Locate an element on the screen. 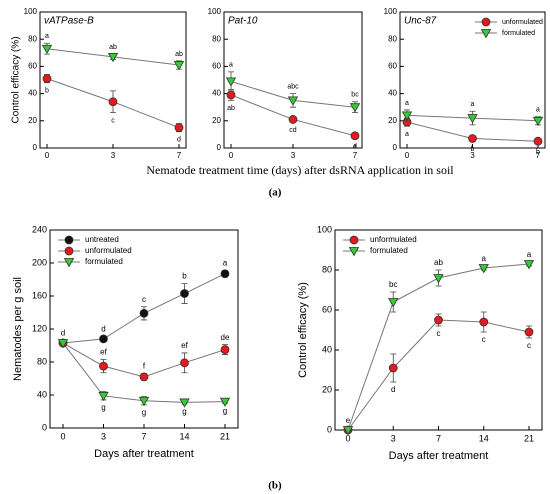 The height and width of the screenshot is (494, 550). significance-label: ab is located at coordinates (438, 262).